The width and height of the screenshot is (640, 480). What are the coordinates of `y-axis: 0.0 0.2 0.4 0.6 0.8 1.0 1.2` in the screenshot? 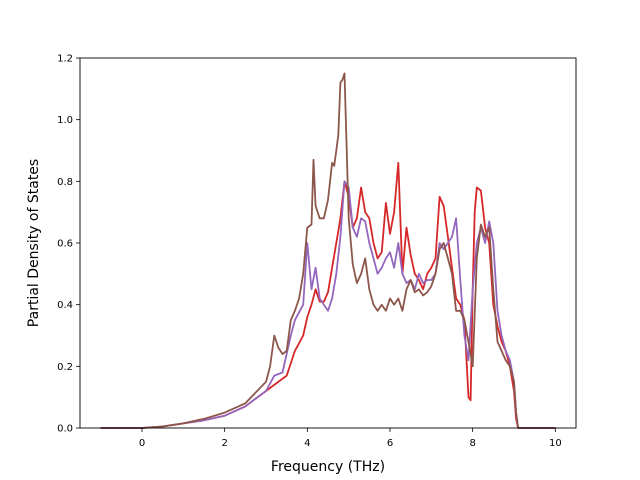 It's located at (68, 244).